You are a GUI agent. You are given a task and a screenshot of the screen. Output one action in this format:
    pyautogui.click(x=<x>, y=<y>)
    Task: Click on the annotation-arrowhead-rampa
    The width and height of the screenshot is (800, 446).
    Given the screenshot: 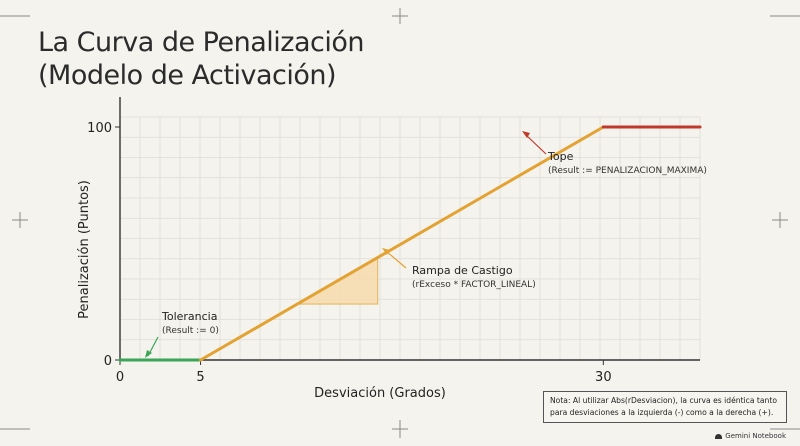 What is the action you would take?
    pyautogui.click(x=386, y=251)
    